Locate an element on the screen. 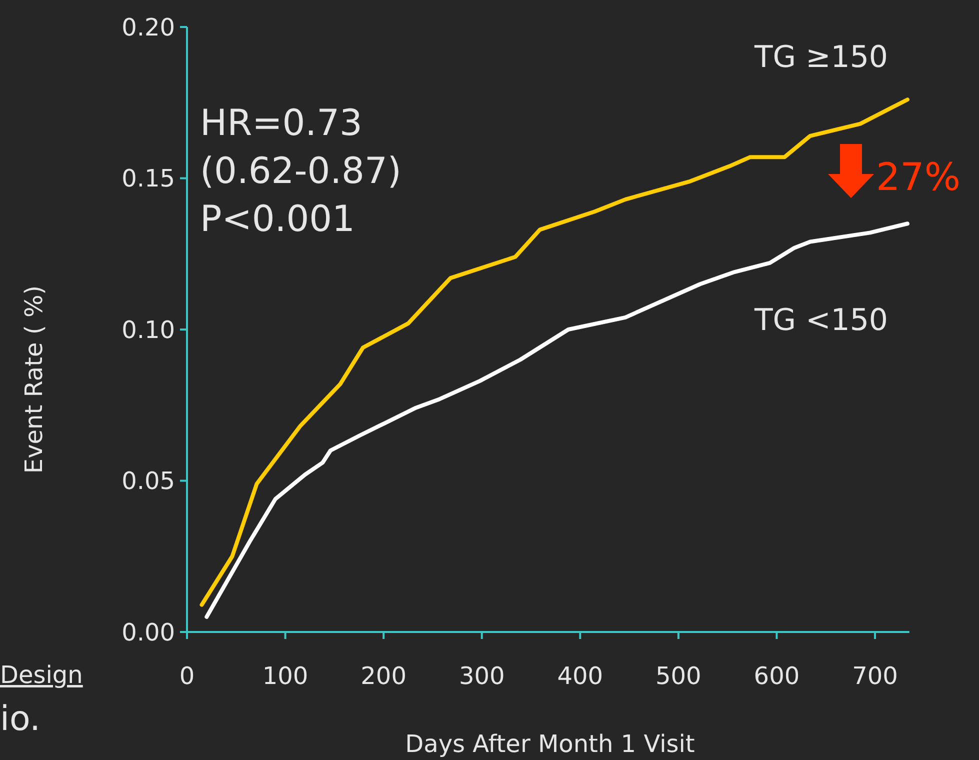  series-label: TG ≥150 is located at coordinates (820, 57).